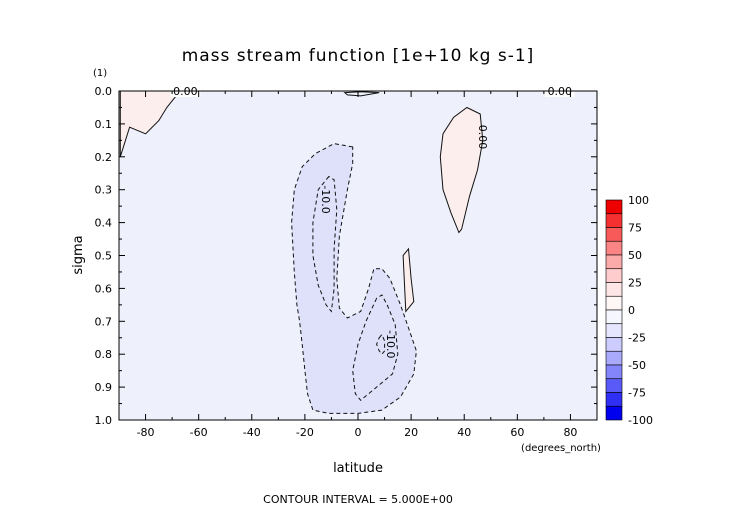 This screenshot has width=752, height=532. Describe the element at coordinates (358, 468) in the screenshot. I see `x-axis-label: latitude` at that location.